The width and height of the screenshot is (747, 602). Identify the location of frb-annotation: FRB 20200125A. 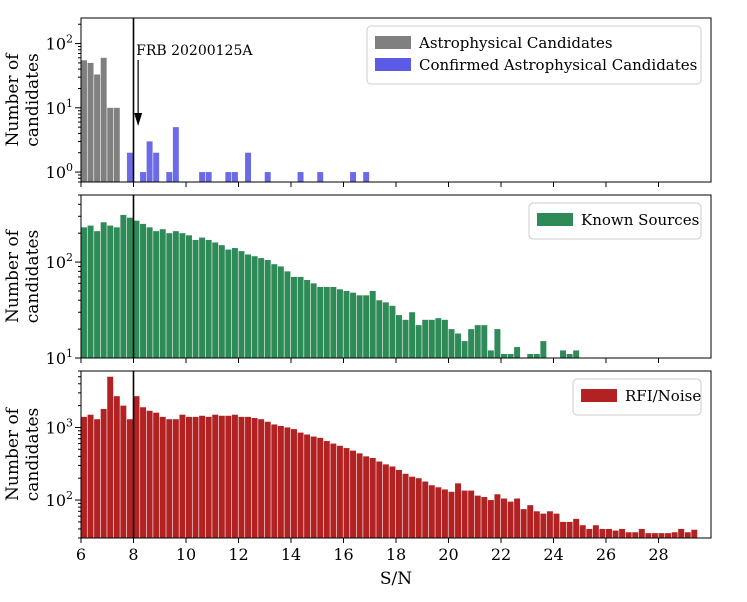
(193, 84).